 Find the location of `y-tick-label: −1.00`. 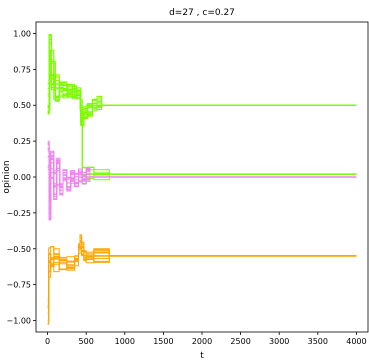

y-tick-label: −1.00 is located at coordinates (18, 321).